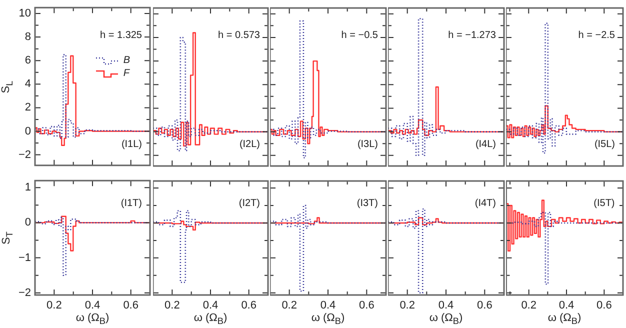  Describe the element at coordinates (131, 204) in the screenshot. I see `annotation: (I1T)` at that location.